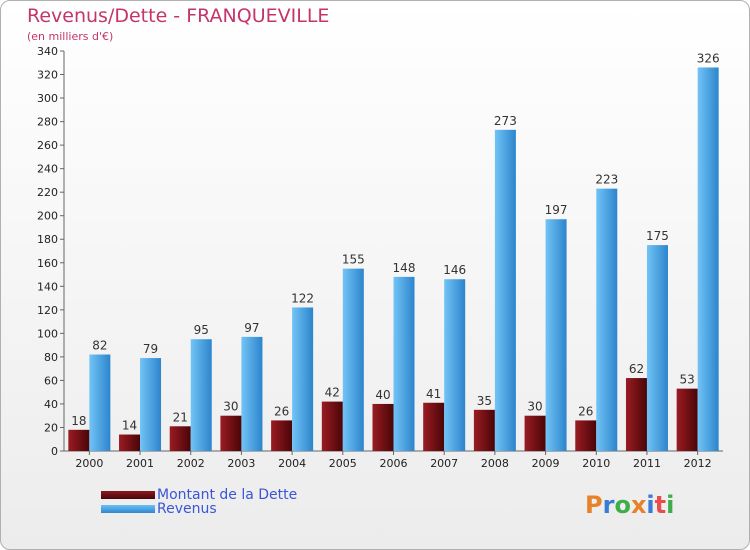  Describe the element at coordinates (47, 122) in the screenshot. I see `y-tick-label: 280` at that location.